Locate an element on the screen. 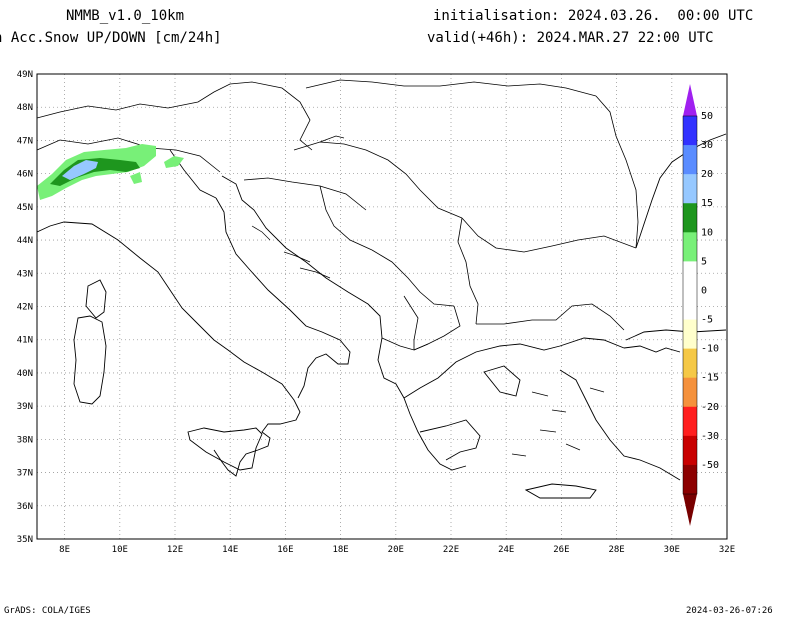  lon-tick-label: 18E is located at coordinates (340, 550).